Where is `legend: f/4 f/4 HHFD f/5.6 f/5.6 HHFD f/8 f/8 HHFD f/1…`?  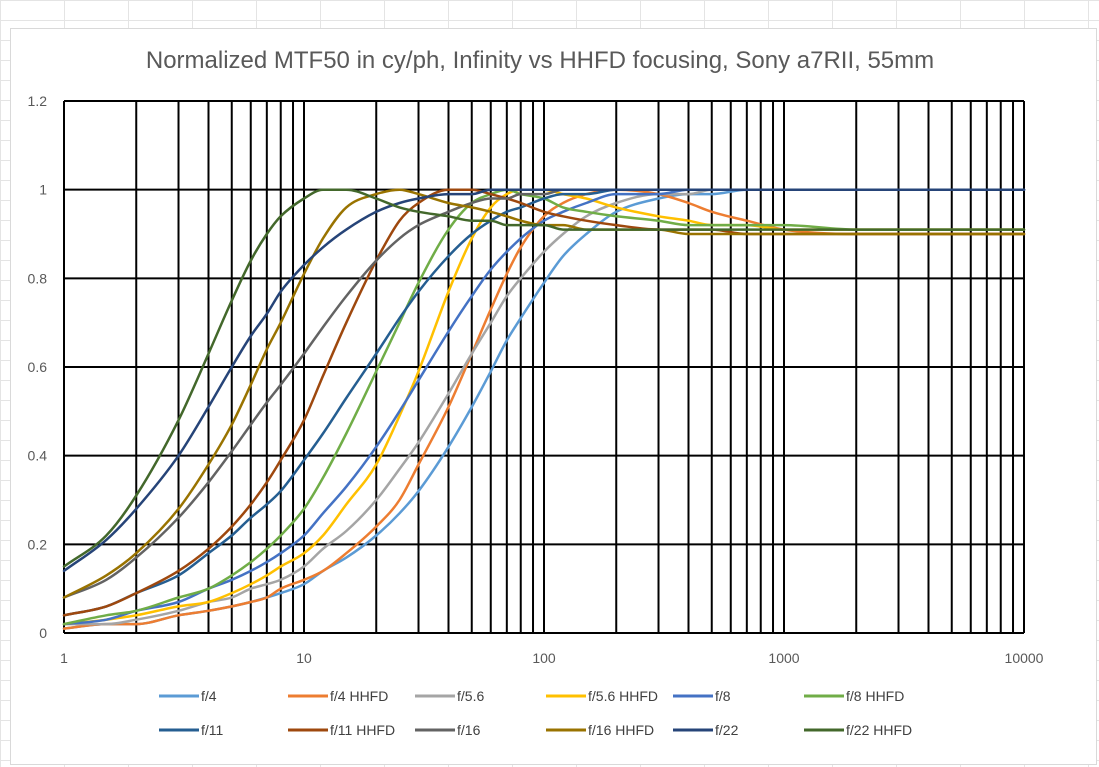 legend: f/4 f/4 HHFD f/5.6 f/5.6 HHFD f/8 f/8 HHFD f/1… is located at coordinates (535, 713).